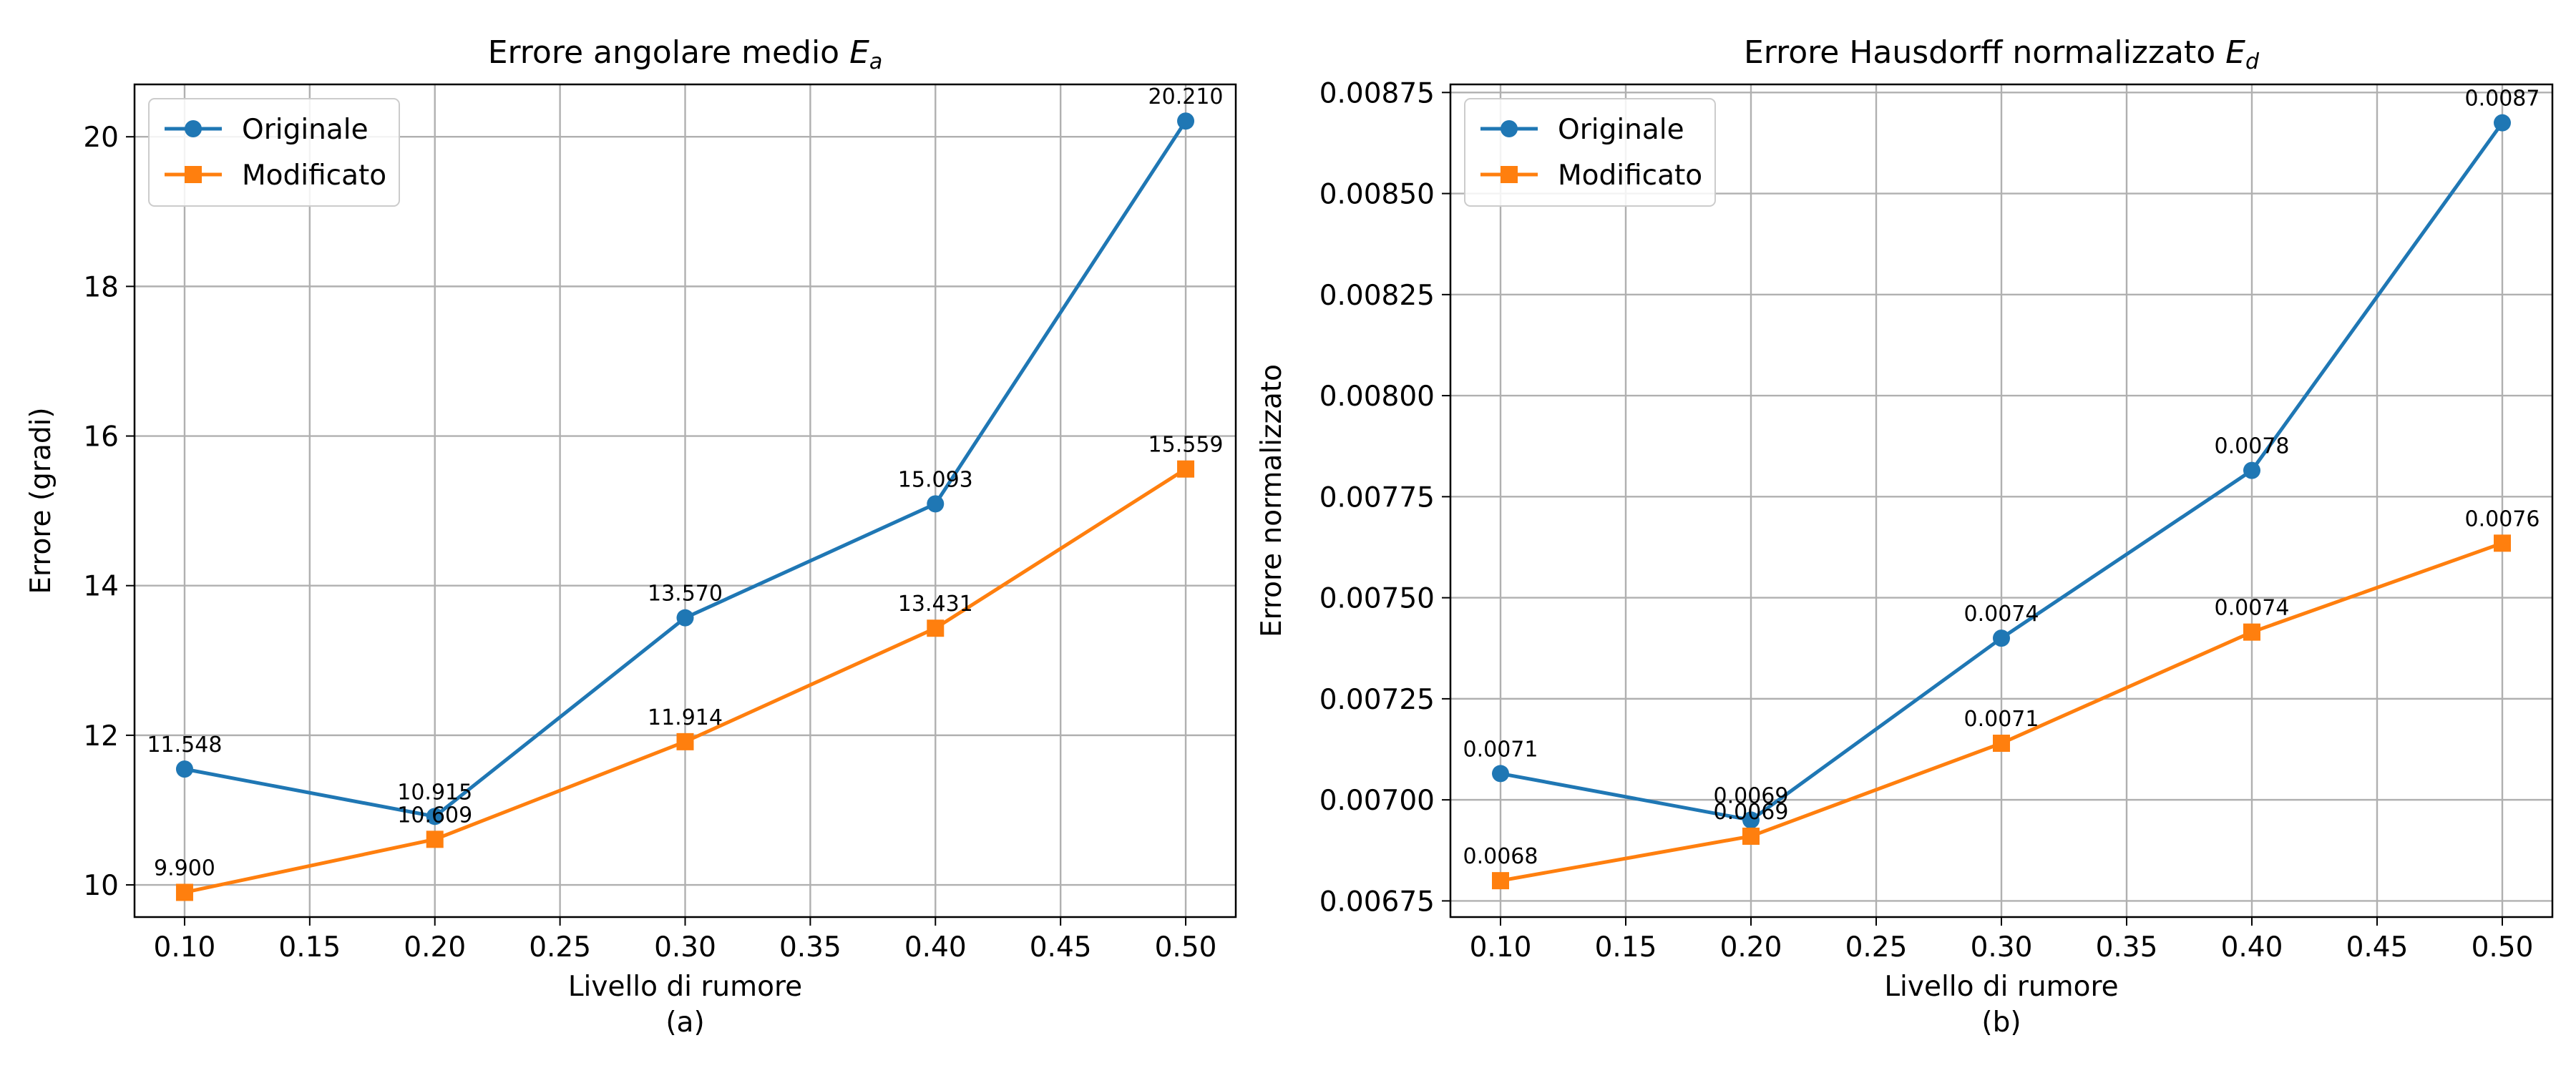 This screenshot has width=2576, height=1073. I want to click on data-label: 20.210, so click(1186, 96).